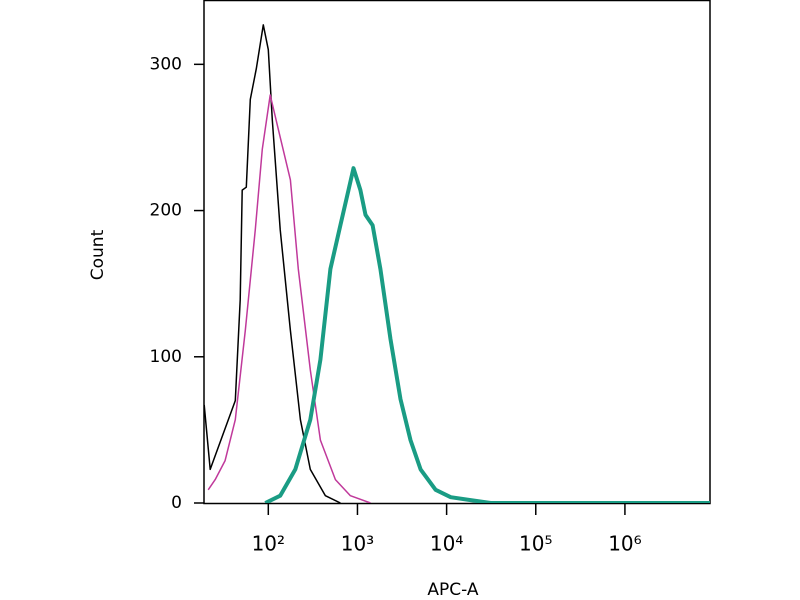  Describe the element at coordinates (535, 544) in the screenshot. I see `x-tick-label: 10⁵` at that location.